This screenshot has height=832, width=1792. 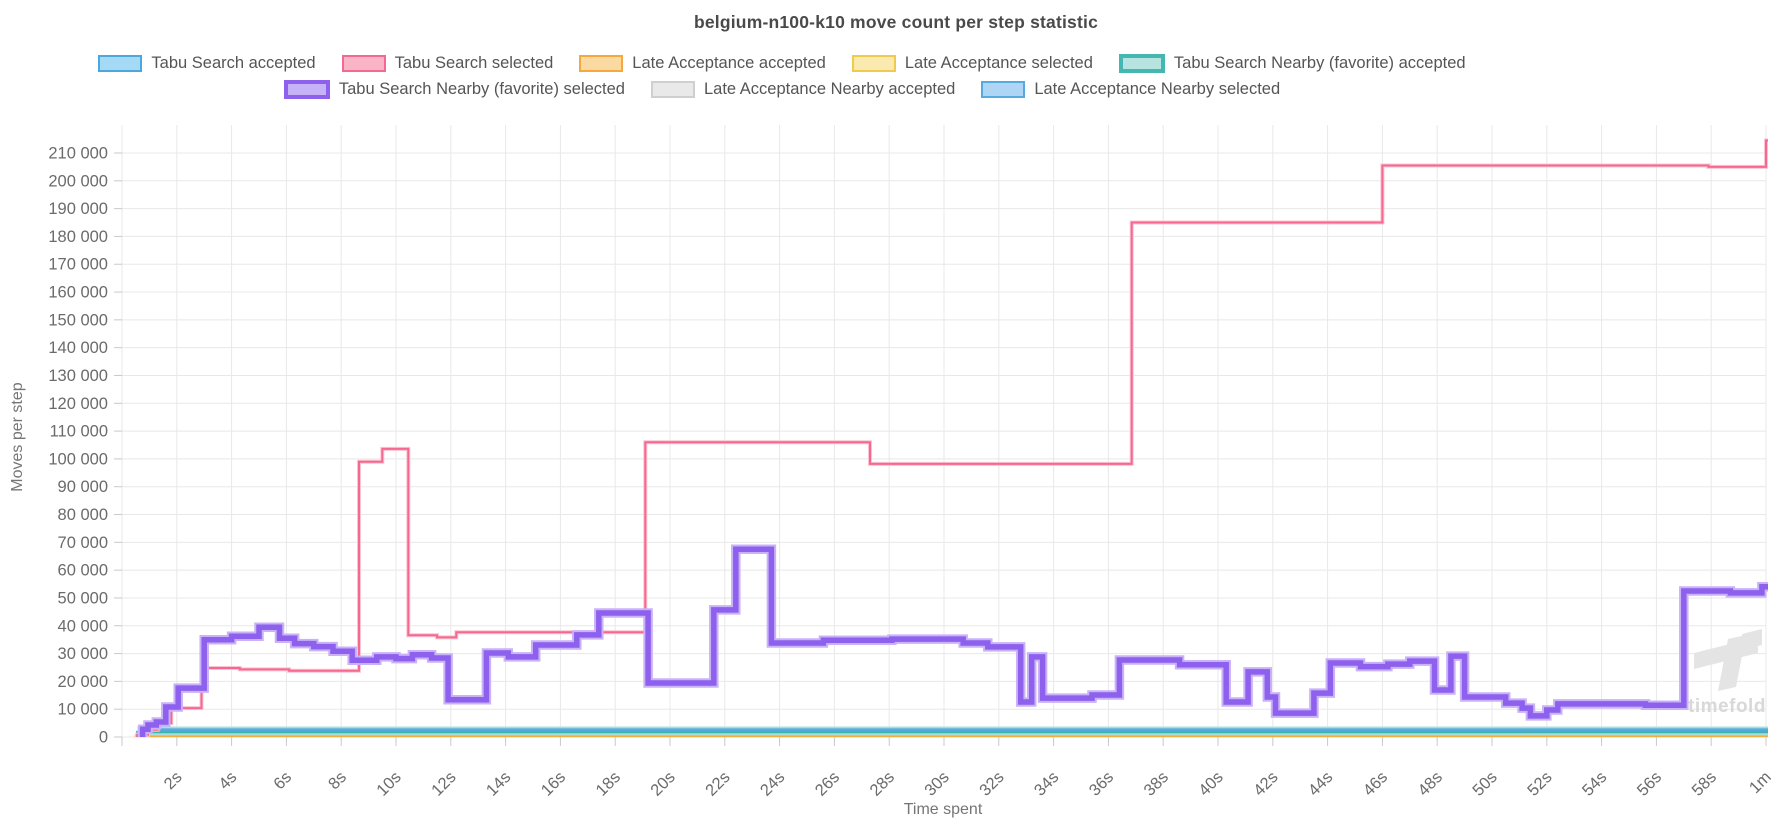 I want to click on legend-item: Late Acceptance Nearby accepted, so click(x=803, y=89).